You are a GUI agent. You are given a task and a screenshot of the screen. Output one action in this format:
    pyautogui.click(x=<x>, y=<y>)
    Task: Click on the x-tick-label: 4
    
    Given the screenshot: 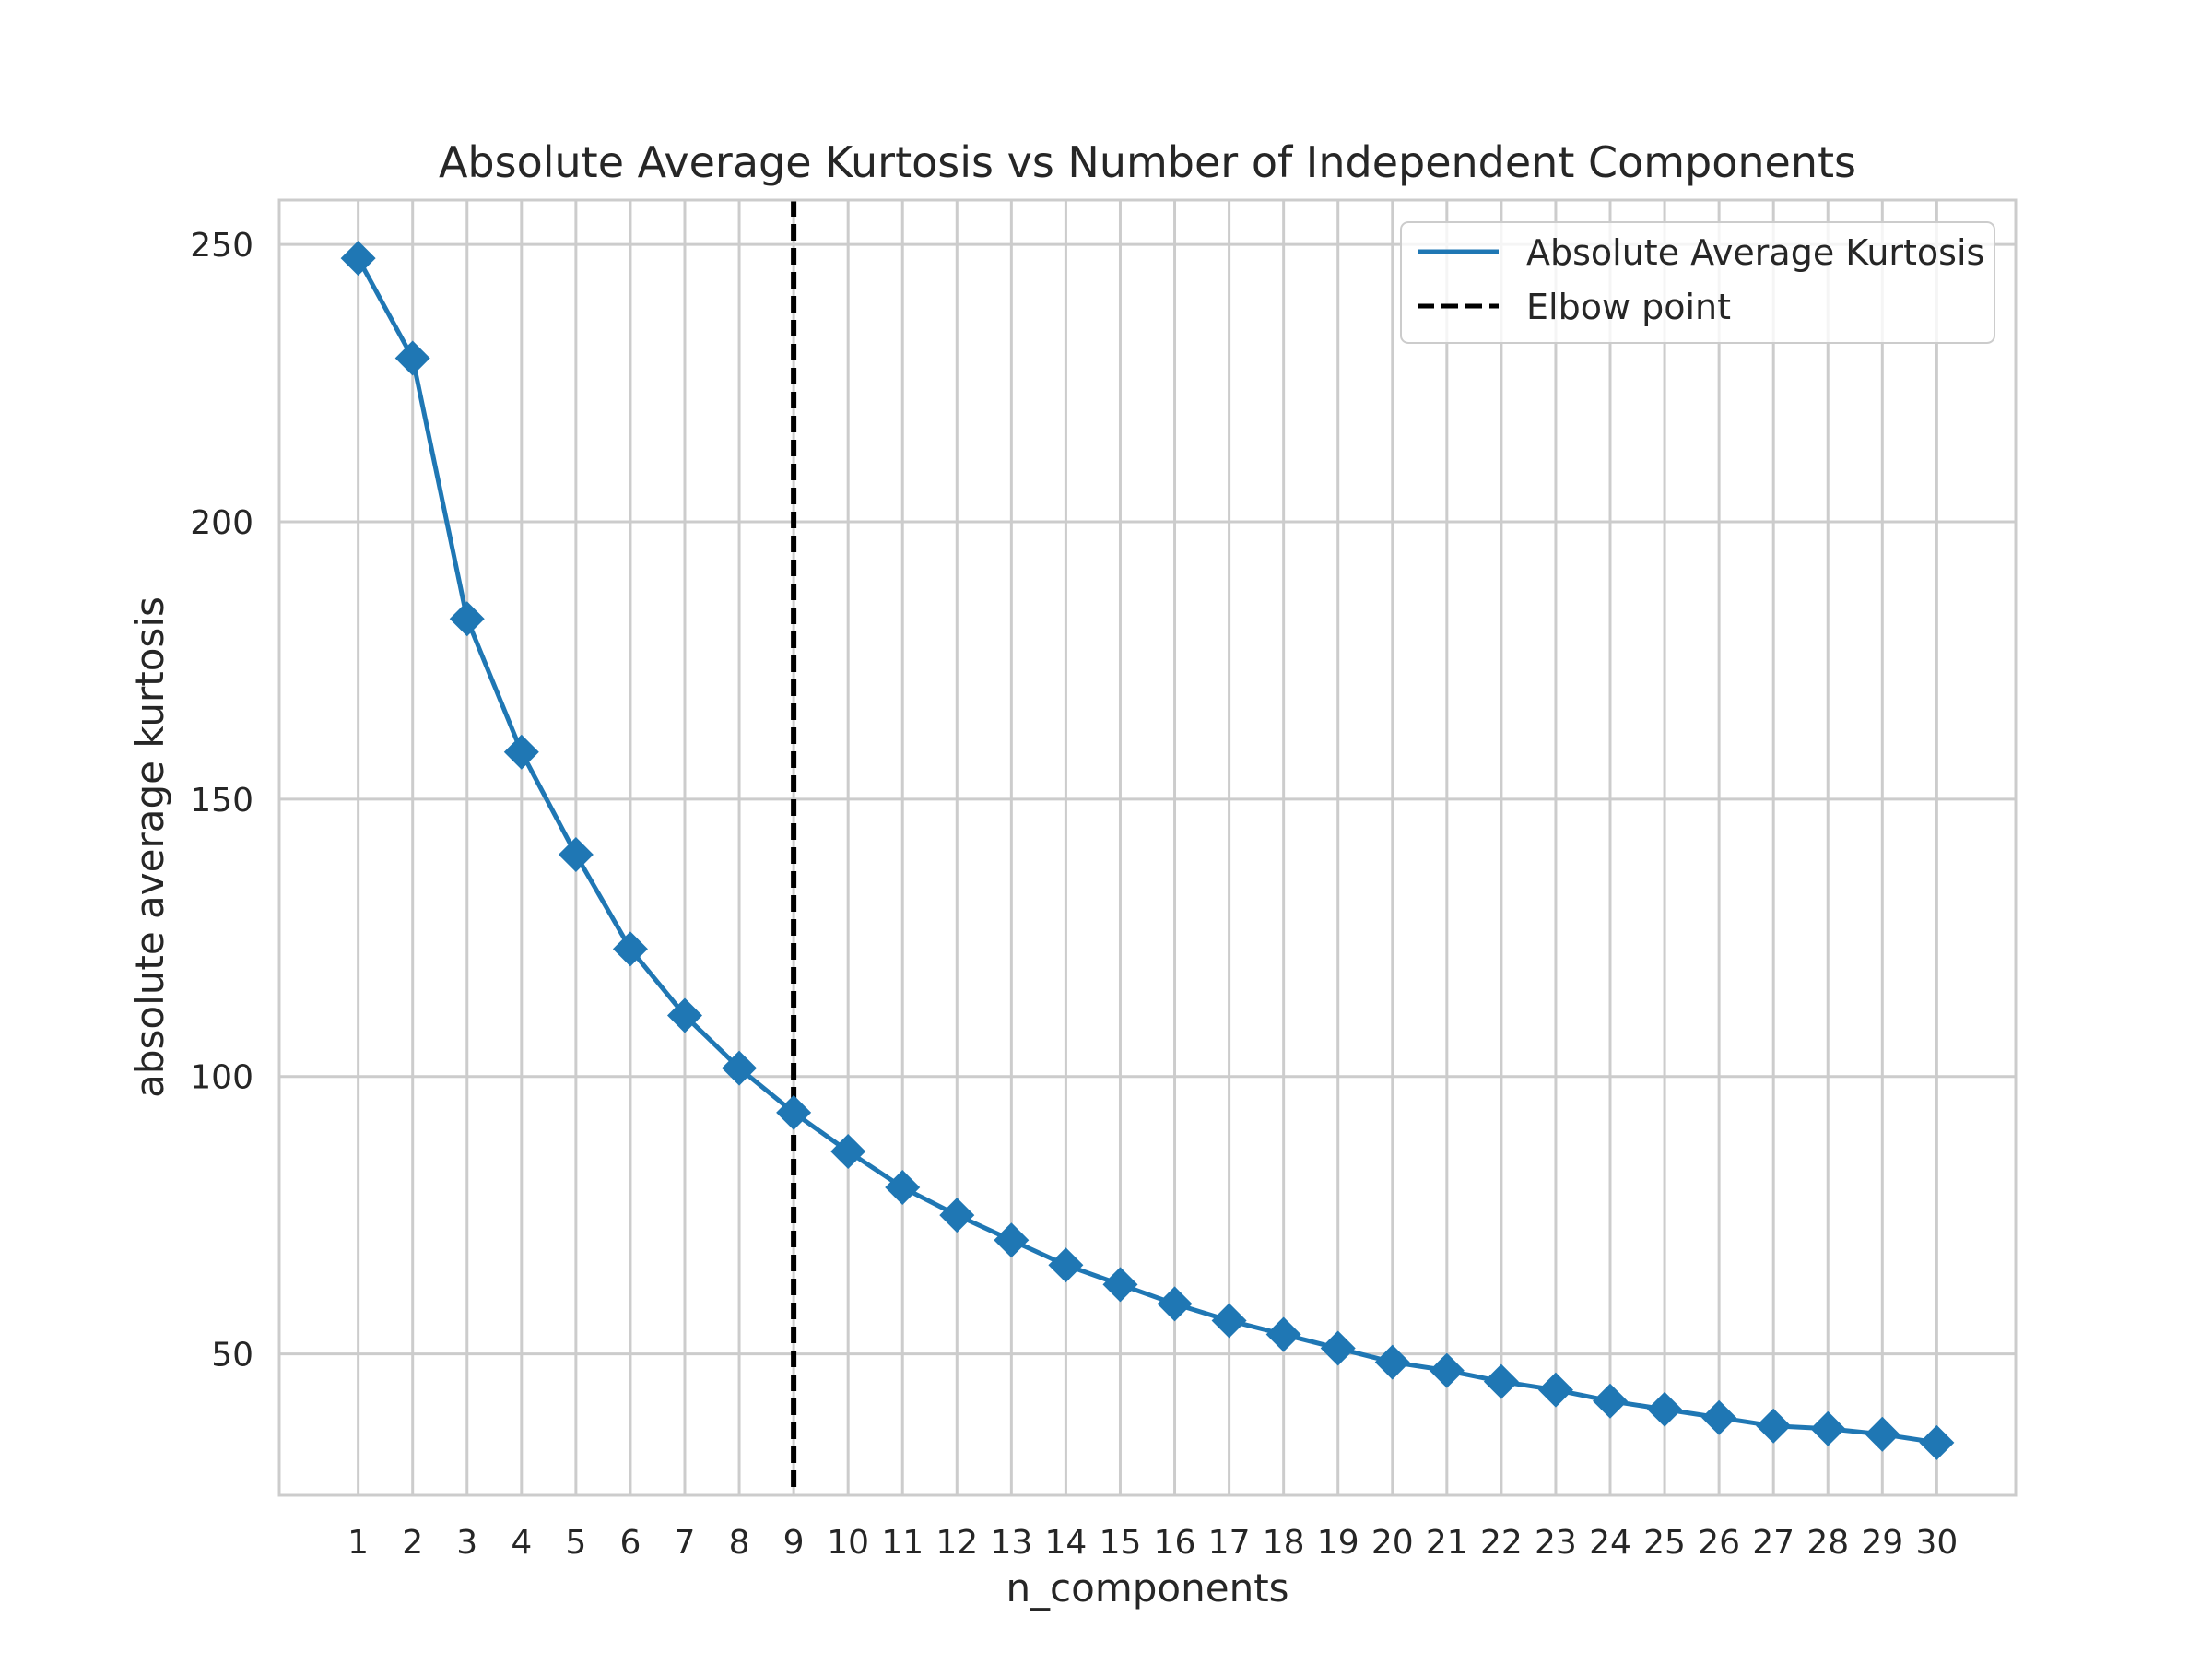 What is the action you would take?
    pyautogui.click(x=521, y=1543)
    